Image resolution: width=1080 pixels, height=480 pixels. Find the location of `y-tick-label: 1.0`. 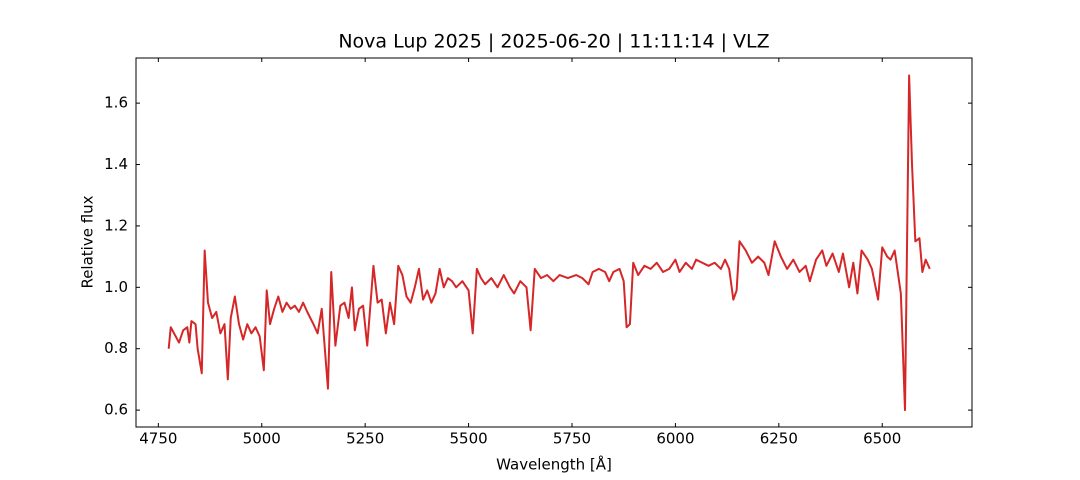

y-tick-label: 1.0 is located at coordinates (116, 287).